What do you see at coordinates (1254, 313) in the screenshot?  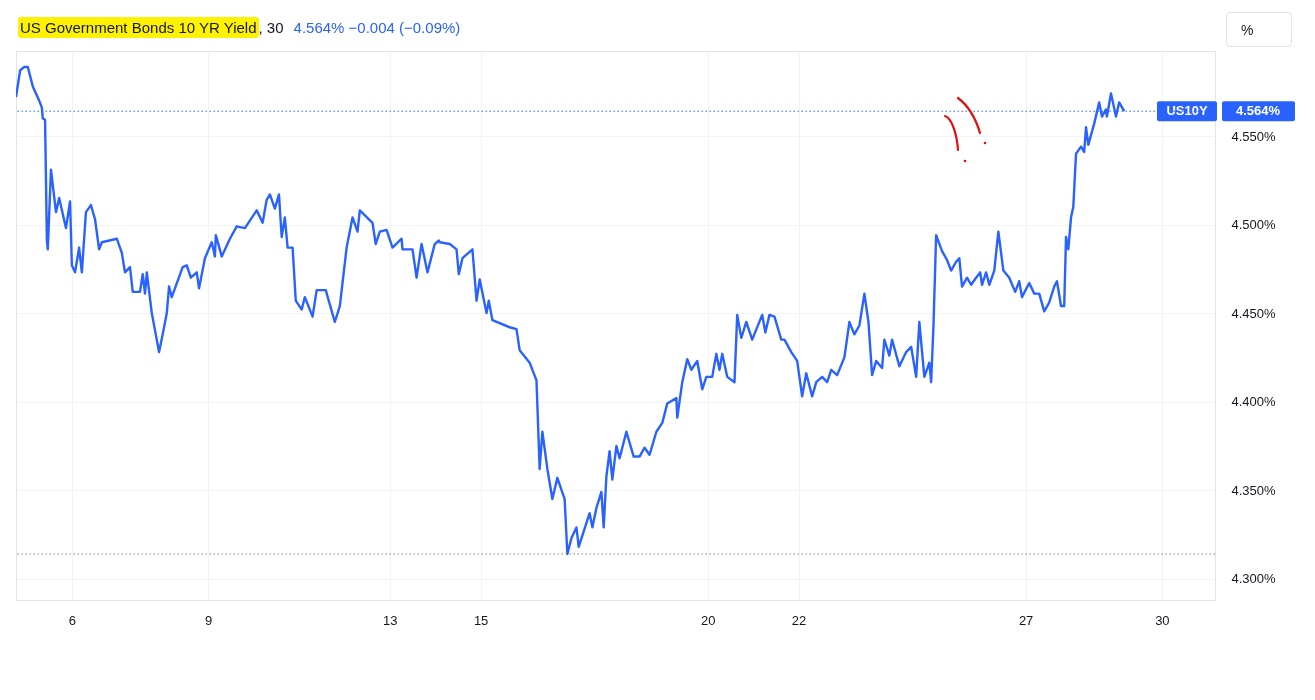 I see `y-tick-label: 4.450%` at bounding box center [1254, 313].